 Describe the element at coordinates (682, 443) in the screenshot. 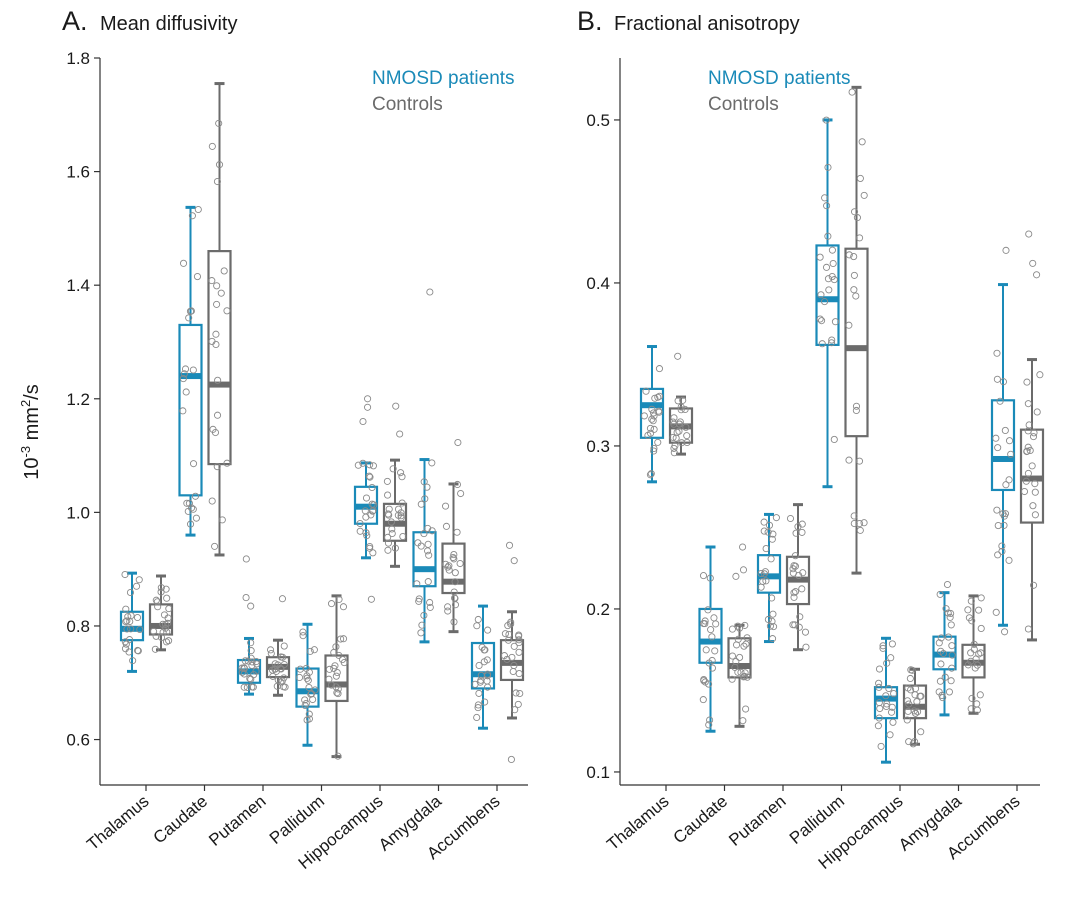

I see `b-controls-0-sample-dot` at that location.